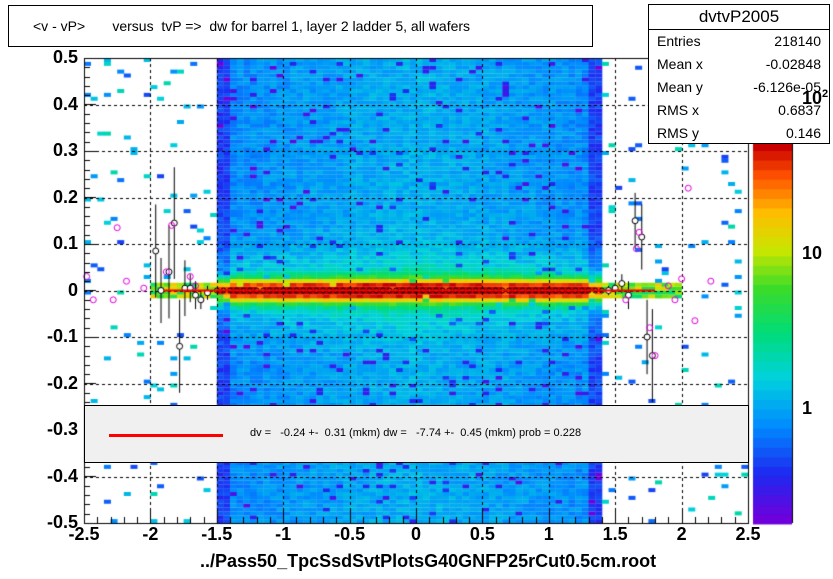 The image size is (833, 579). What do you see at coordinates (62, 382) in the screenshot?
I see `y-tick-label: -0.2` at bounding box center [62, 382].